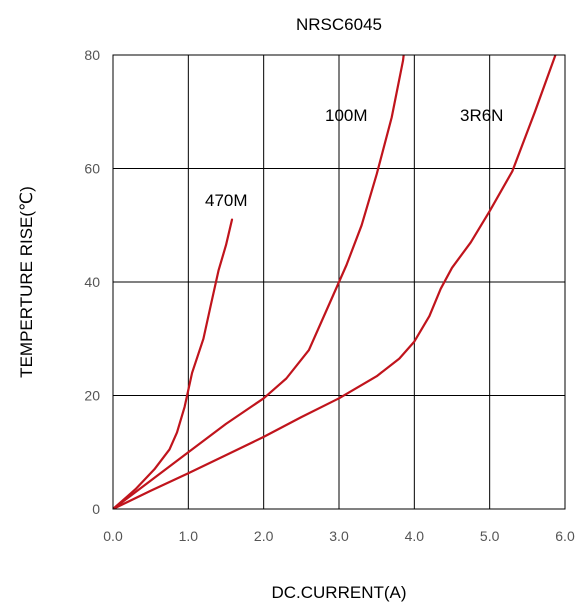 The image size is (588, 613). I want to click on x-tick-label: 3.0, so click(339, 536).